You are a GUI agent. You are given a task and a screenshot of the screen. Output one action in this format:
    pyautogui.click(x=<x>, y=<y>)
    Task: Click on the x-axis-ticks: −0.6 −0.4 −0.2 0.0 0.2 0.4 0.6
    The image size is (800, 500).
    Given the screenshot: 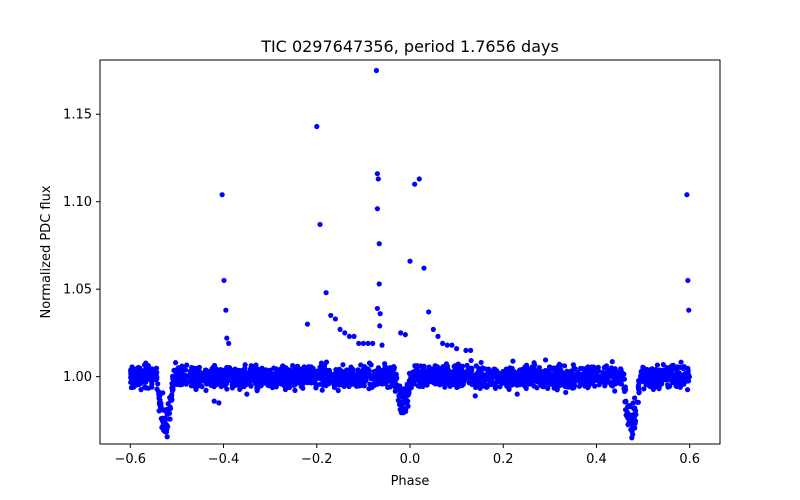 What is the action you would take?
    pyautogui.click(x=407, y=455)
    